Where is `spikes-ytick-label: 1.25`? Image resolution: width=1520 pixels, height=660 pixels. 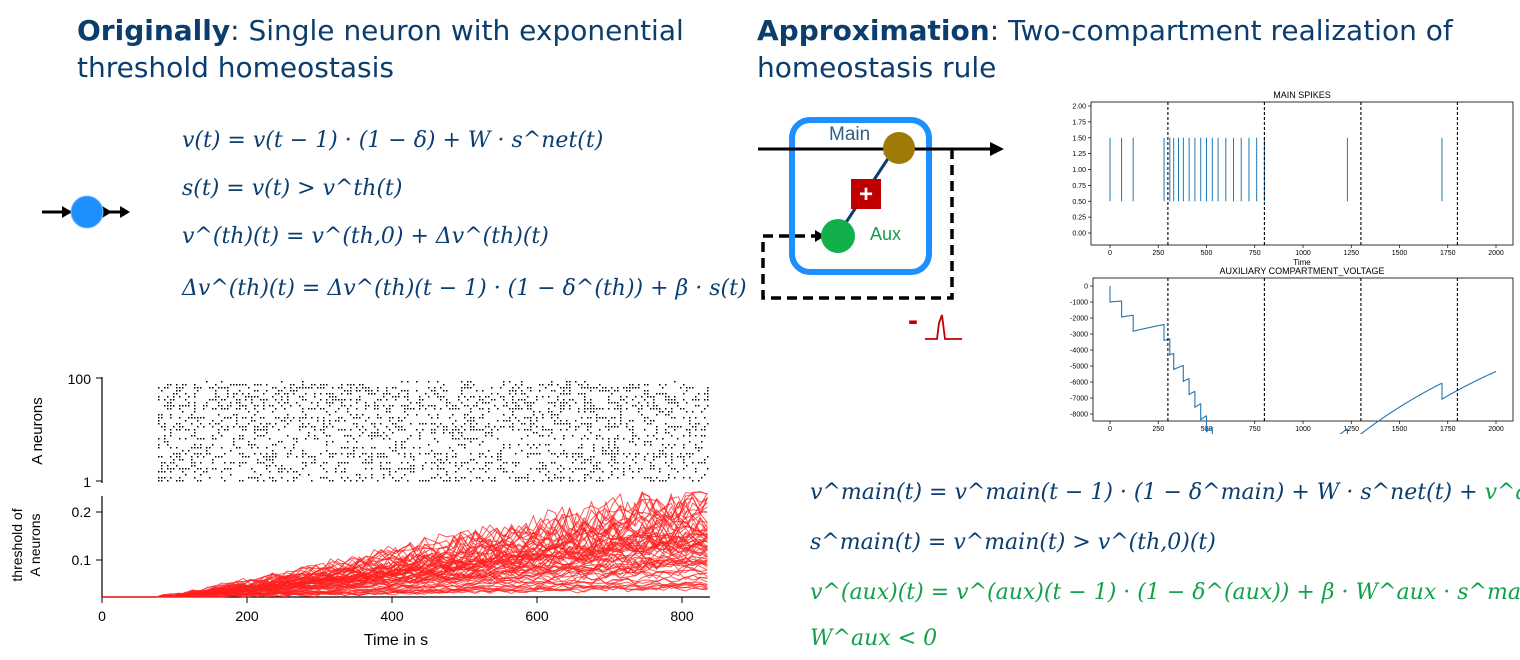 spikes-ytick-label: 1.25 is located at coordinates (1079, 154).